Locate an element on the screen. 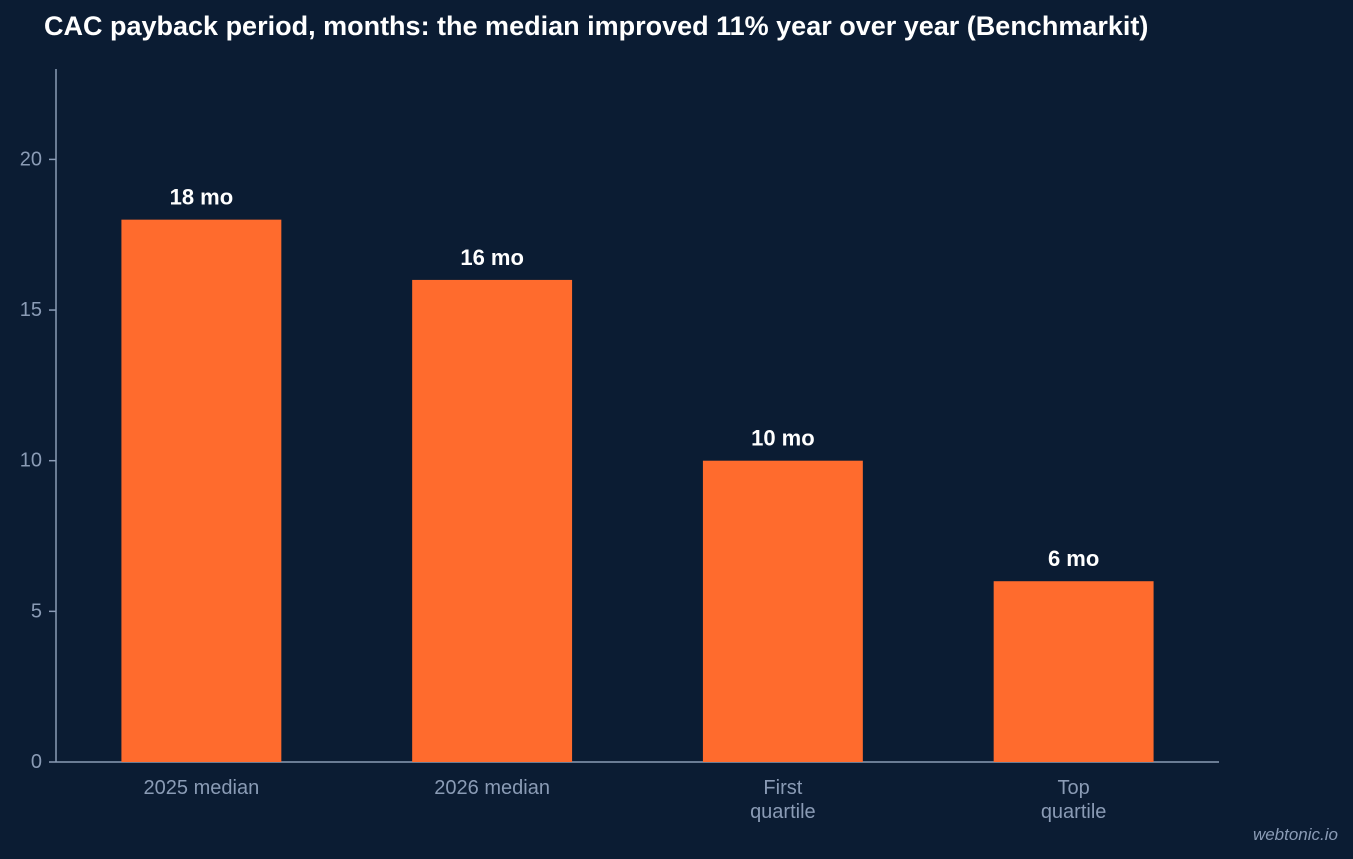 This screenshot has width=1353, height=859. y-tick-label: 5 is located at coordinates (36, 611).